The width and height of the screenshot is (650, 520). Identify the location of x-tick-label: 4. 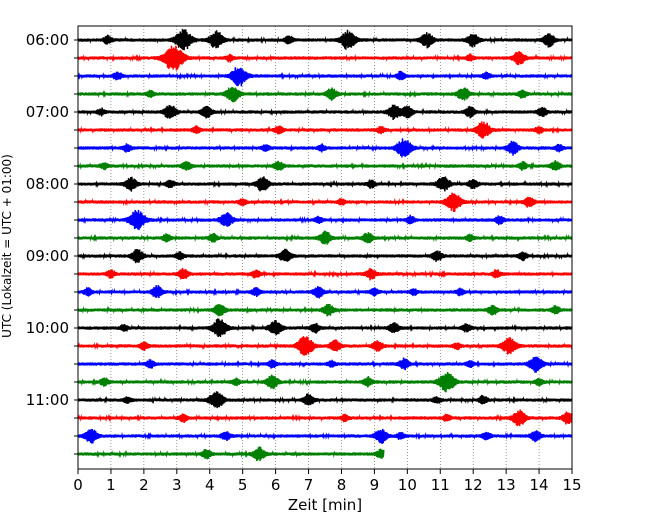
(210, 485).